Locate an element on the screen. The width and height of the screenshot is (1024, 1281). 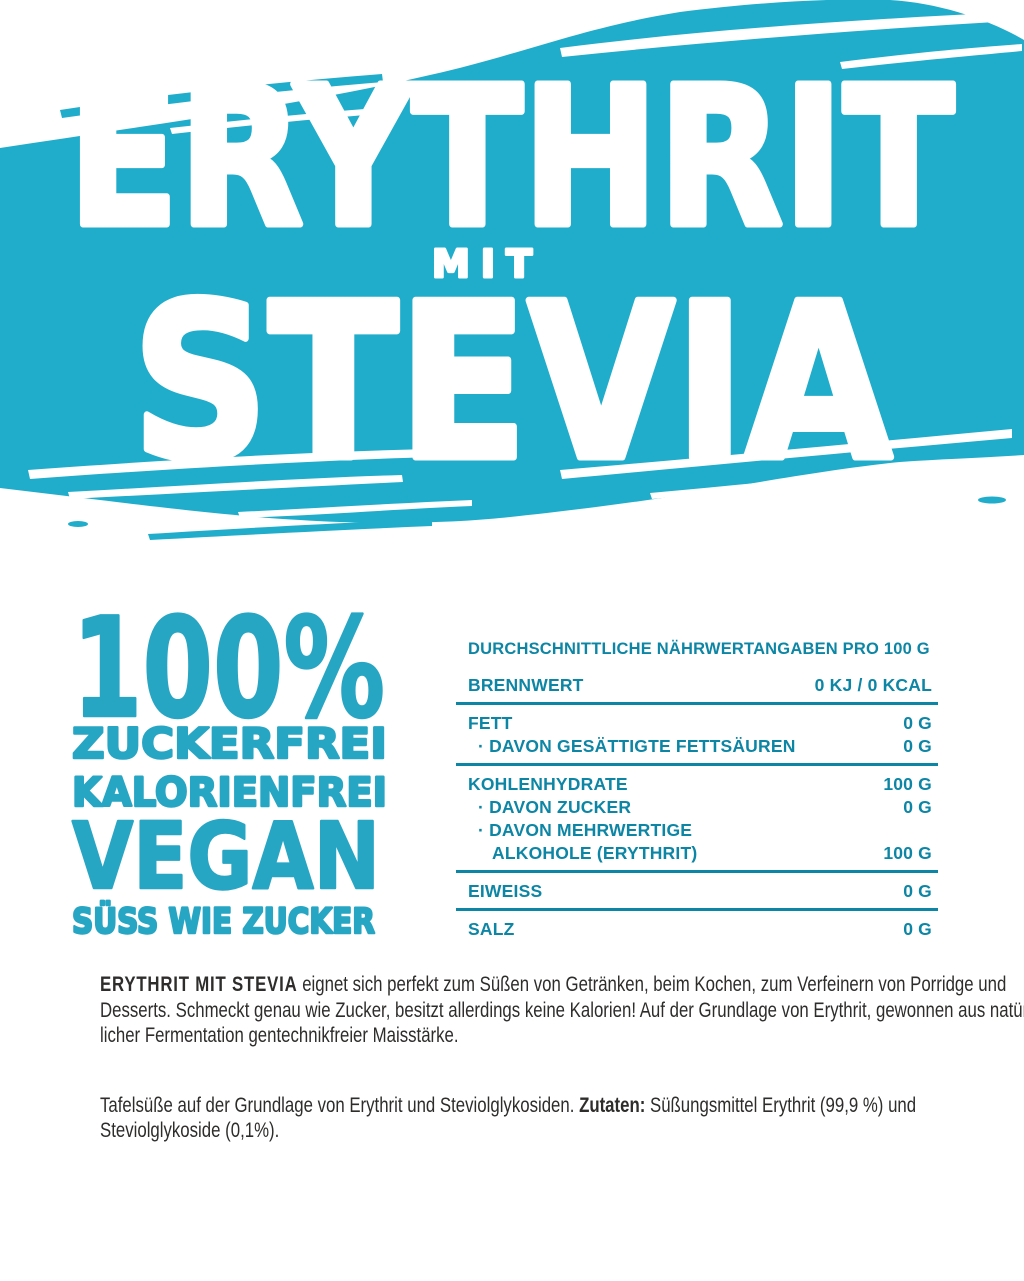
nutrition-group-protein: EIWEISS 0 G is located at coordinates (697, 894).